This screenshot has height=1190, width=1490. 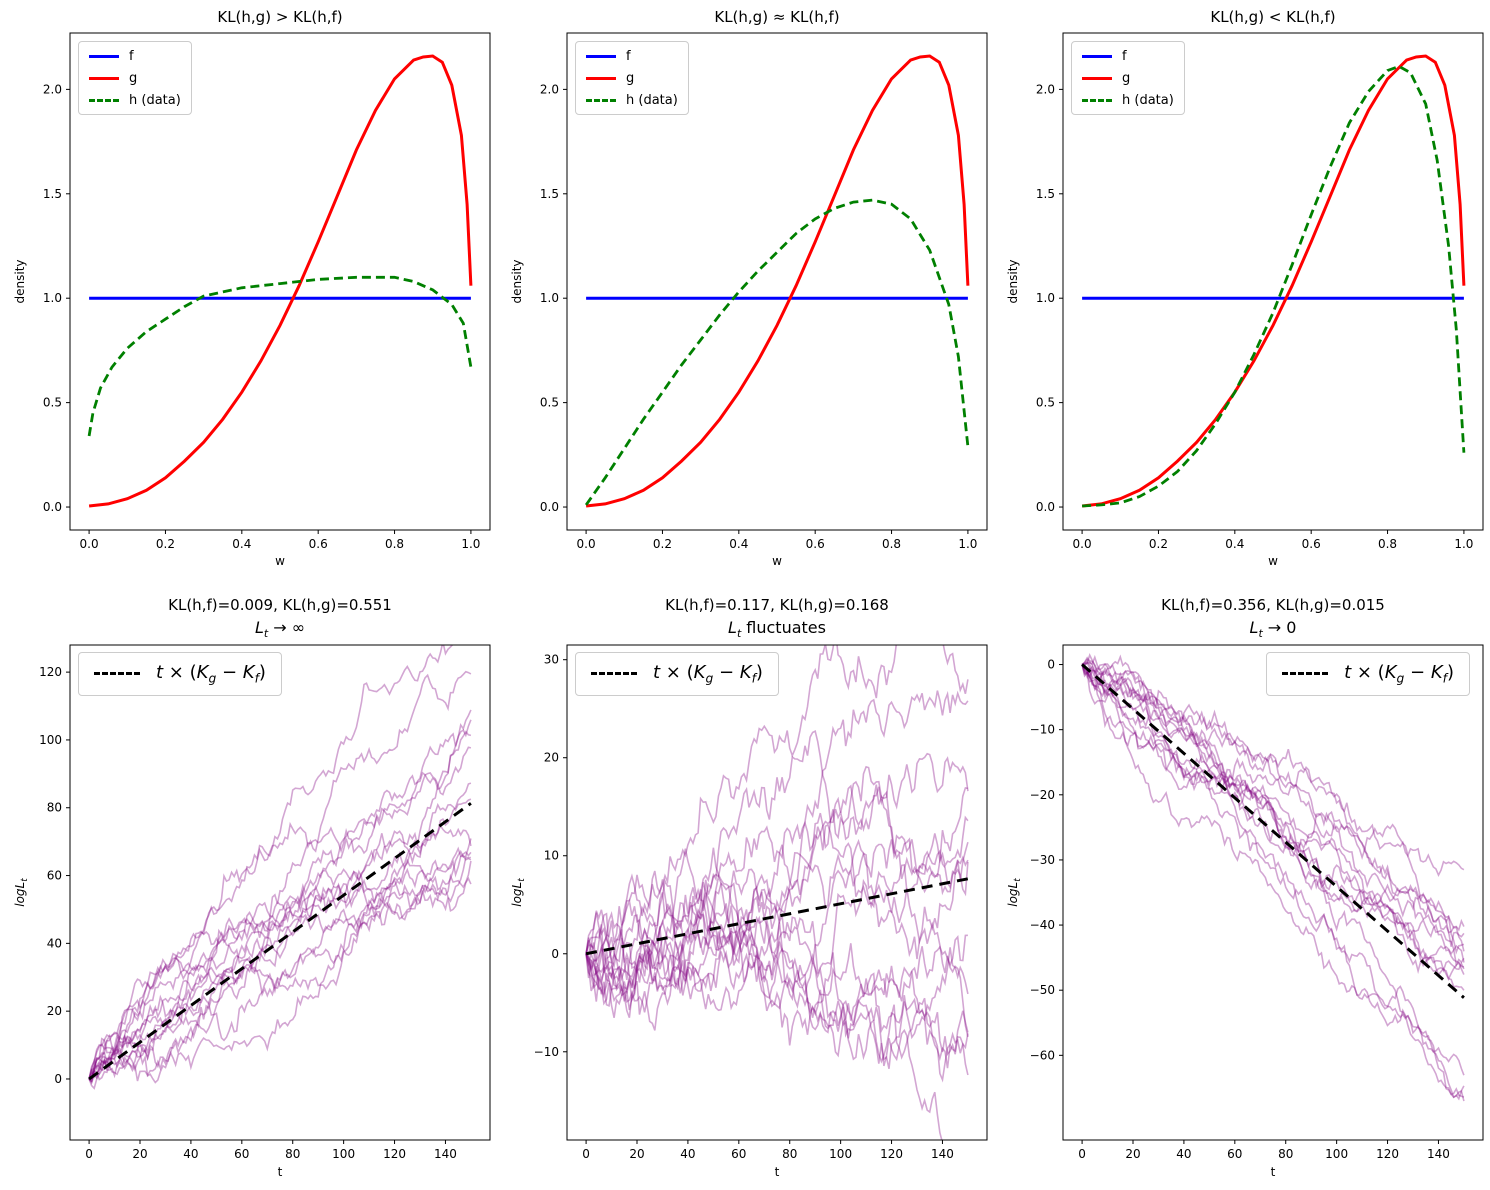 I want to click on series-g, so click(x=280, y=281).